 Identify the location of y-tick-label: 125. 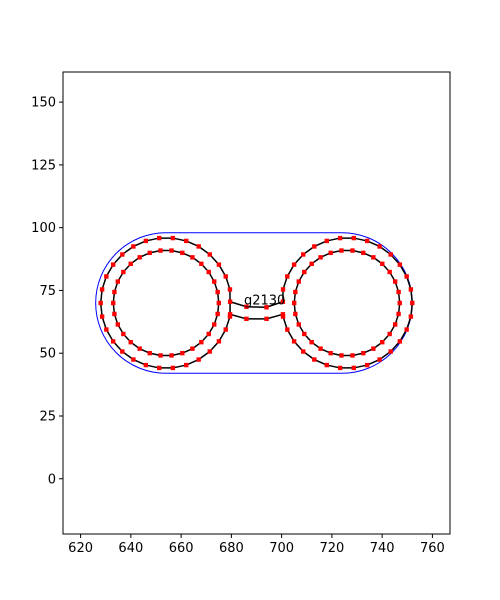
(43, 165).